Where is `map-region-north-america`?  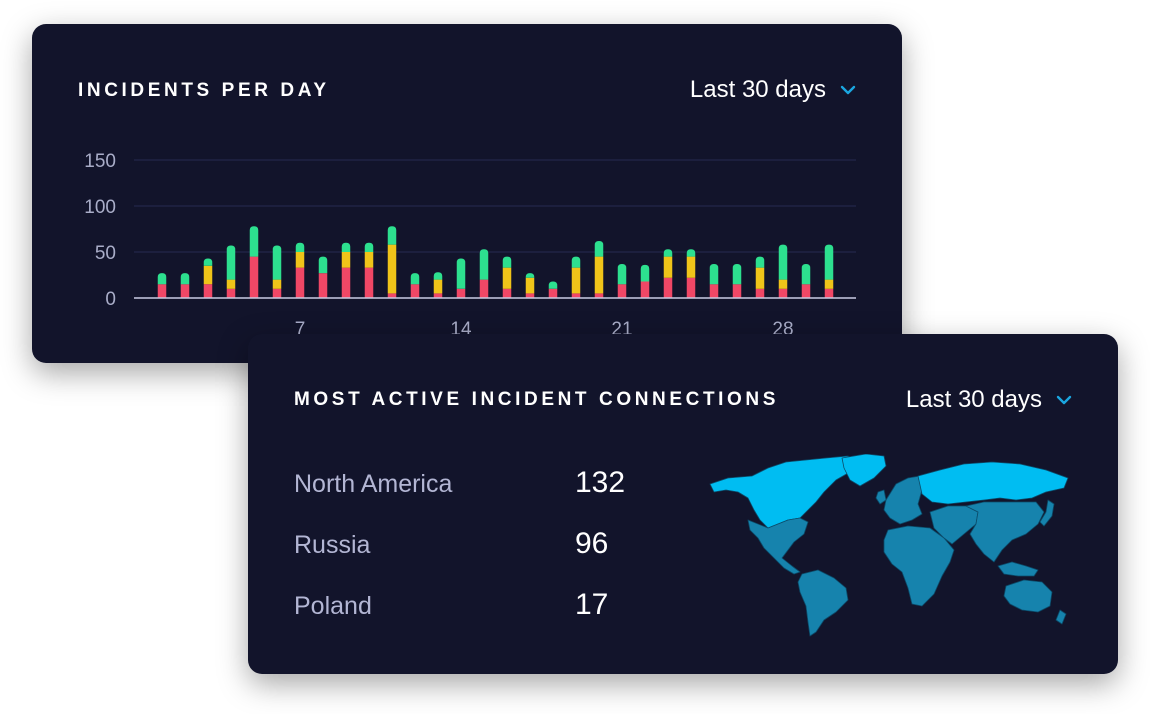
map-region-north-america is located at coordinates (784, 492).